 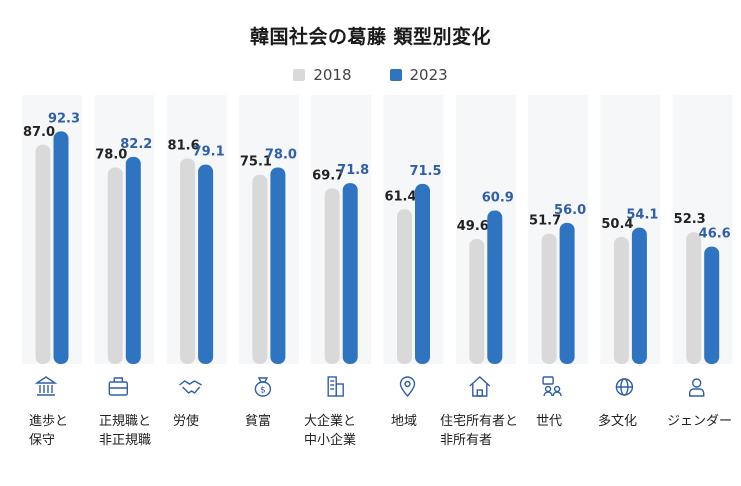 I want to click on data-label-2023-3: 78.0, so click(x=281, y=154).